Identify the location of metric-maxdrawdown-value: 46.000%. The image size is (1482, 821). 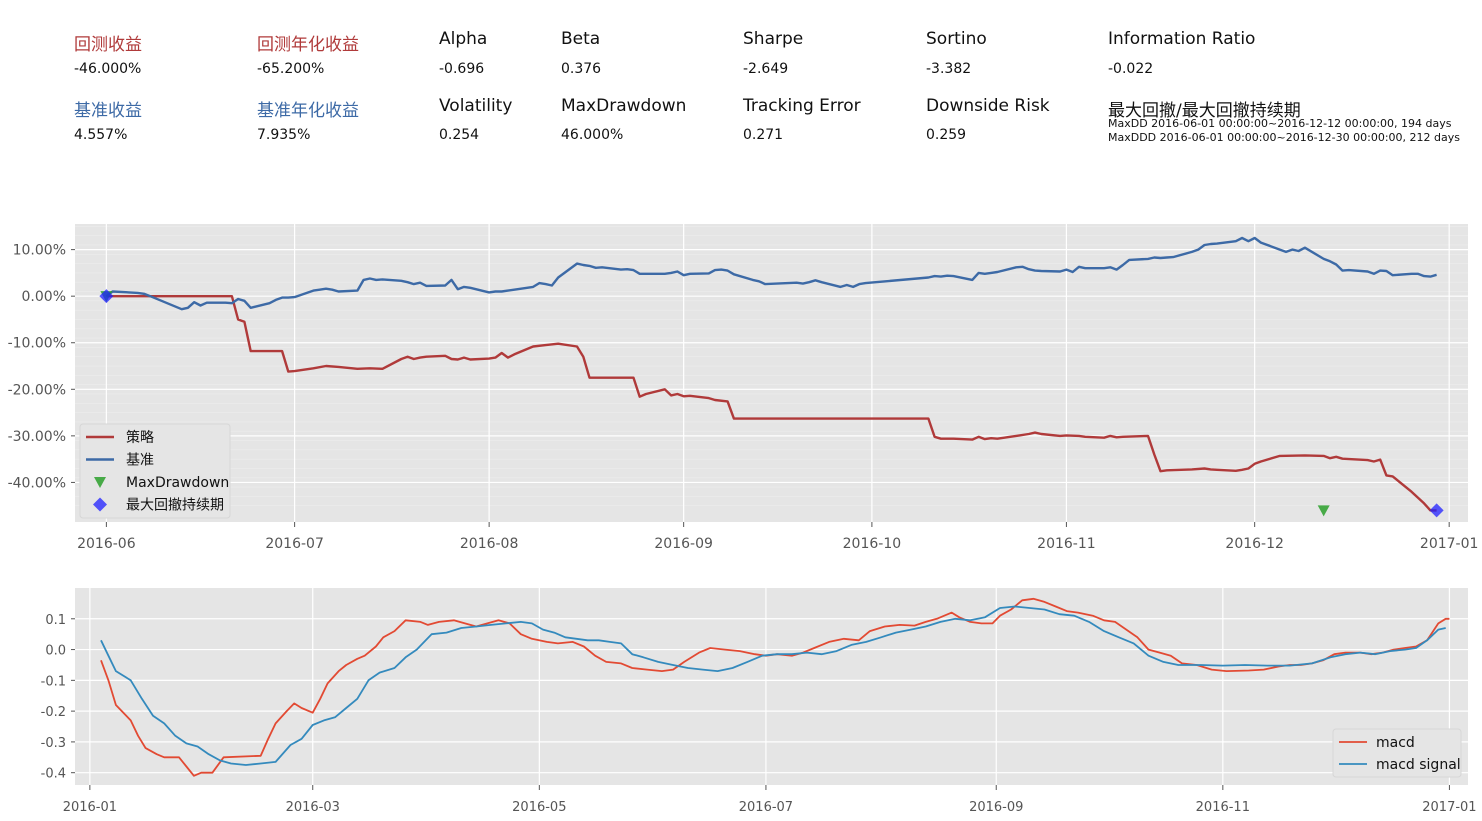
(592, 135).